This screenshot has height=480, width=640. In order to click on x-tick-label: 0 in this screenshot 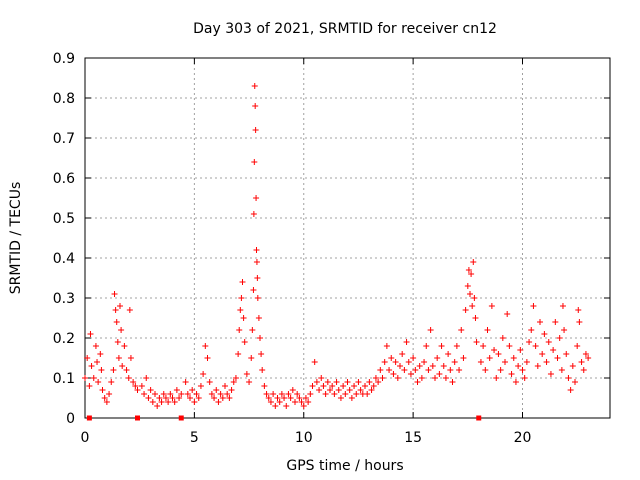, I will do `click(85, 438)`.